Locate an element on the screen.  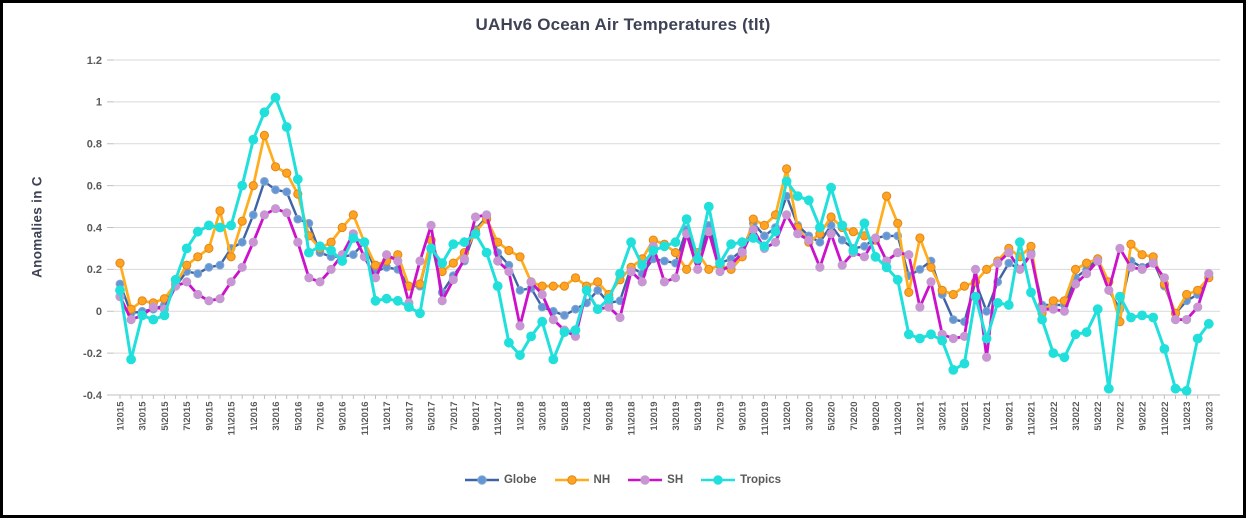
x-tick-label: 1\2023 is located at coordinates (1187, 416).